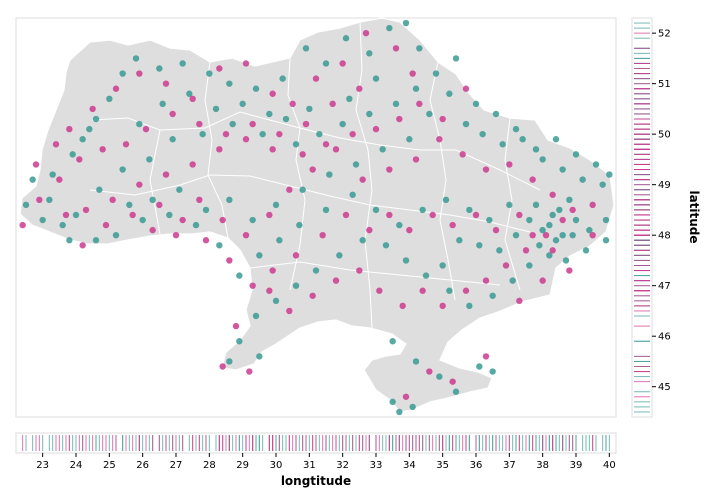 The height and width of the screenshot is (503, 710). I want to click on x-tick-label: 32, so click(342, 465).